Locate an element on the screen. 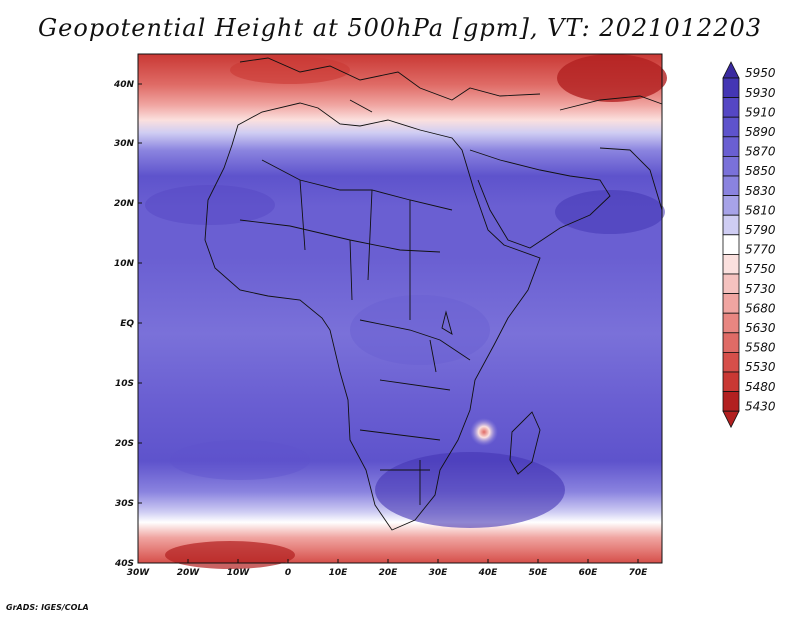 The image size is (800, 618). lat-tick-label: EQ is located at coordinates (127, 324).